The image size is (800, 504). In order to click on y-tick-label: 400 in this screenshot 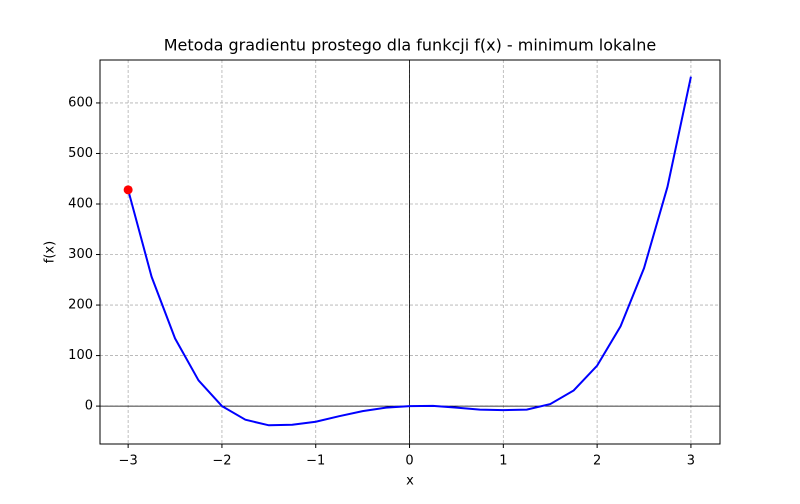, I will do `click(80, 204)`.